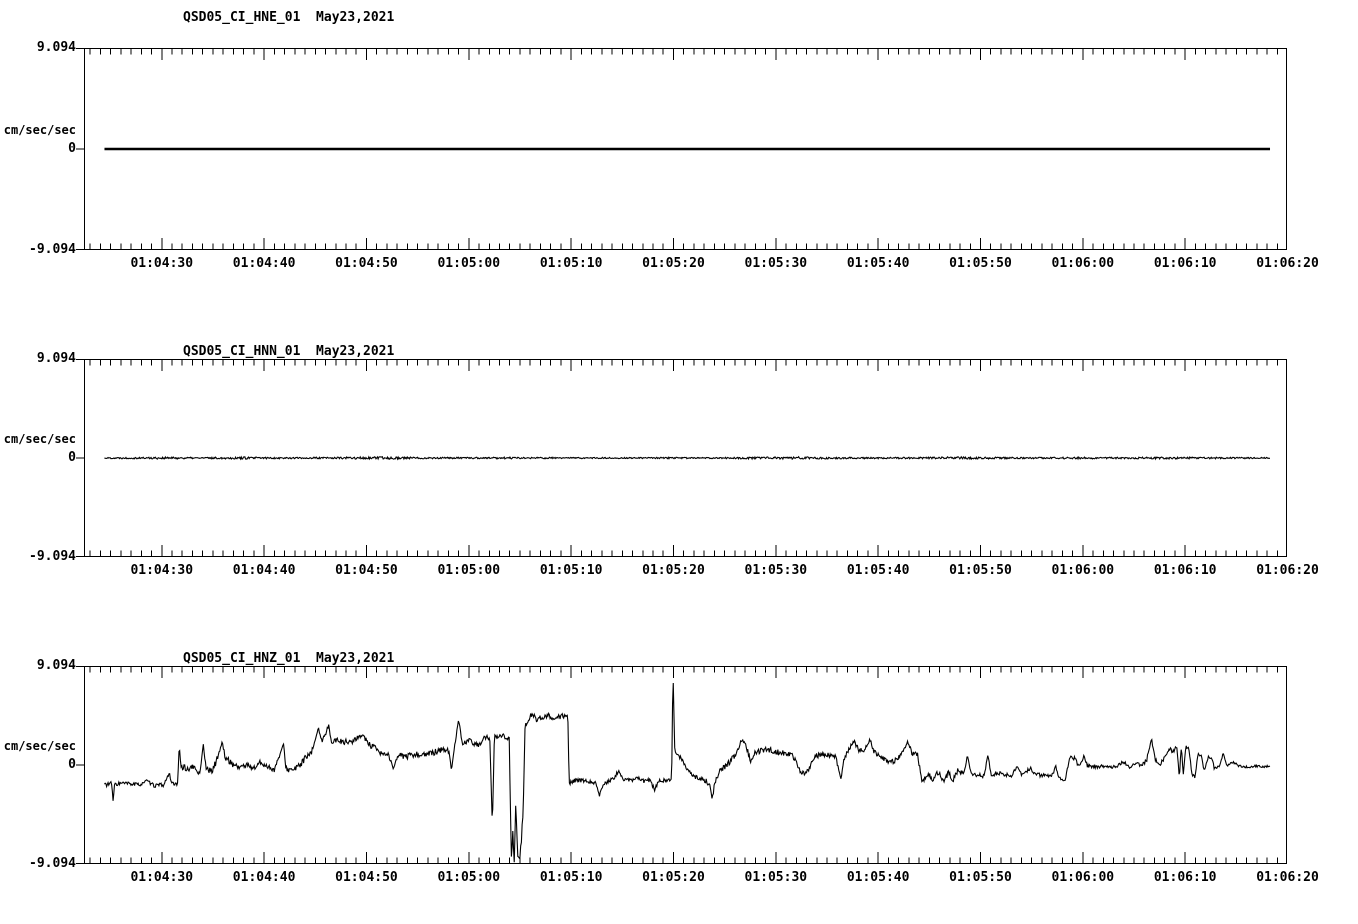  I want to click on y-tick-label-min-hnn: -9.094, so click(52, 556).